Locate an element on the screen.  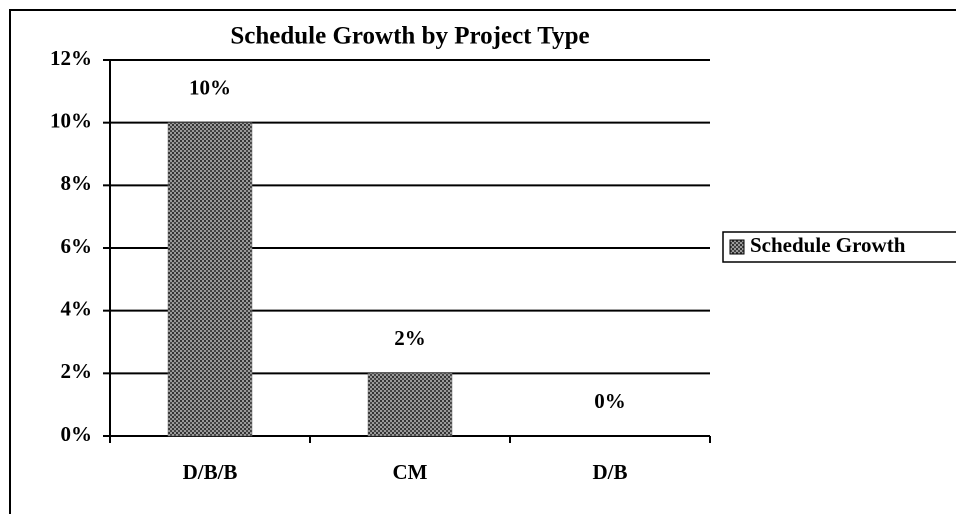
data-label: 10% is located at coordinates (210, 87).